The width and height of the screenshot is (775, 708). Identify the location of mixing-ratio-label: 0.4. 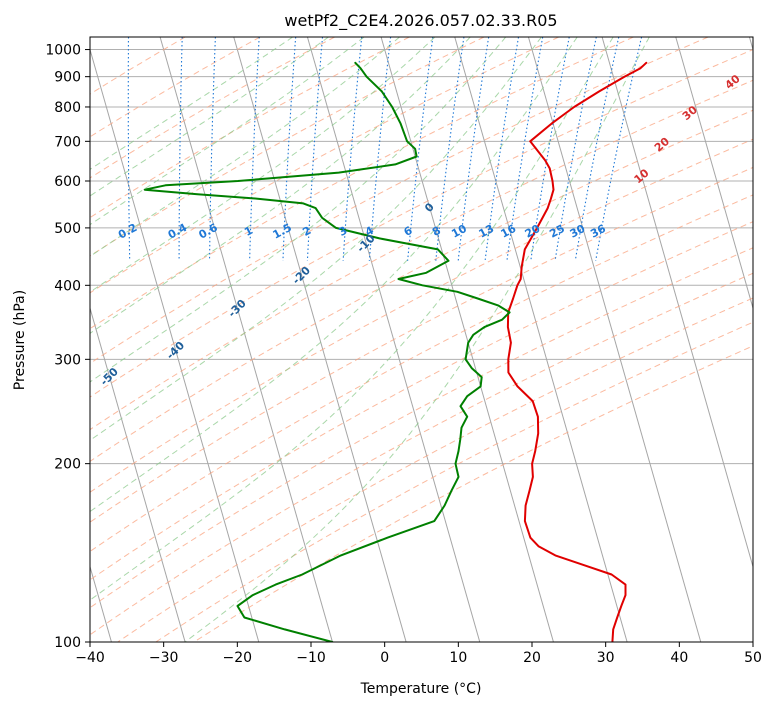
(178, 231).